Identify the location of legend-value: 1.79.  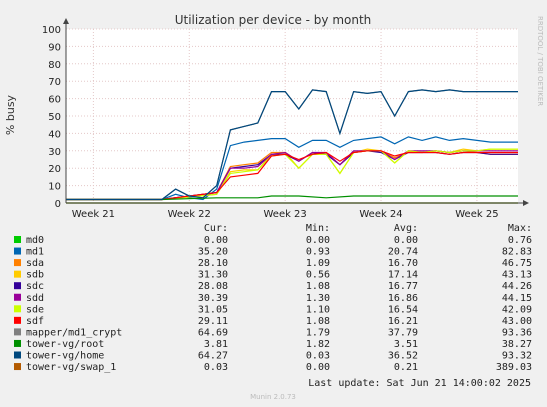
(318, 332).